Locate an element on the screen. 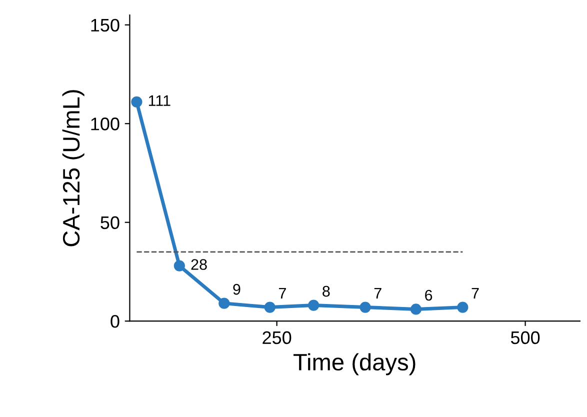  y-tick-label: 150 is located at coordinates (105, 25).